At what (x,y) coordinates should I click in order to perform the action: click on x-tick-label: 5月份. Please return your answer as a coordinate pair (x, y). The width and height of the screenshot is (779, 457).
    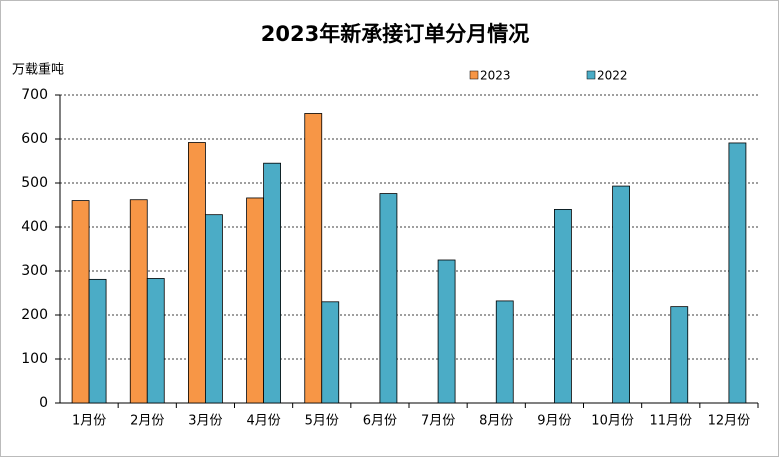
    Looking at the image, I should click on (322, 421).